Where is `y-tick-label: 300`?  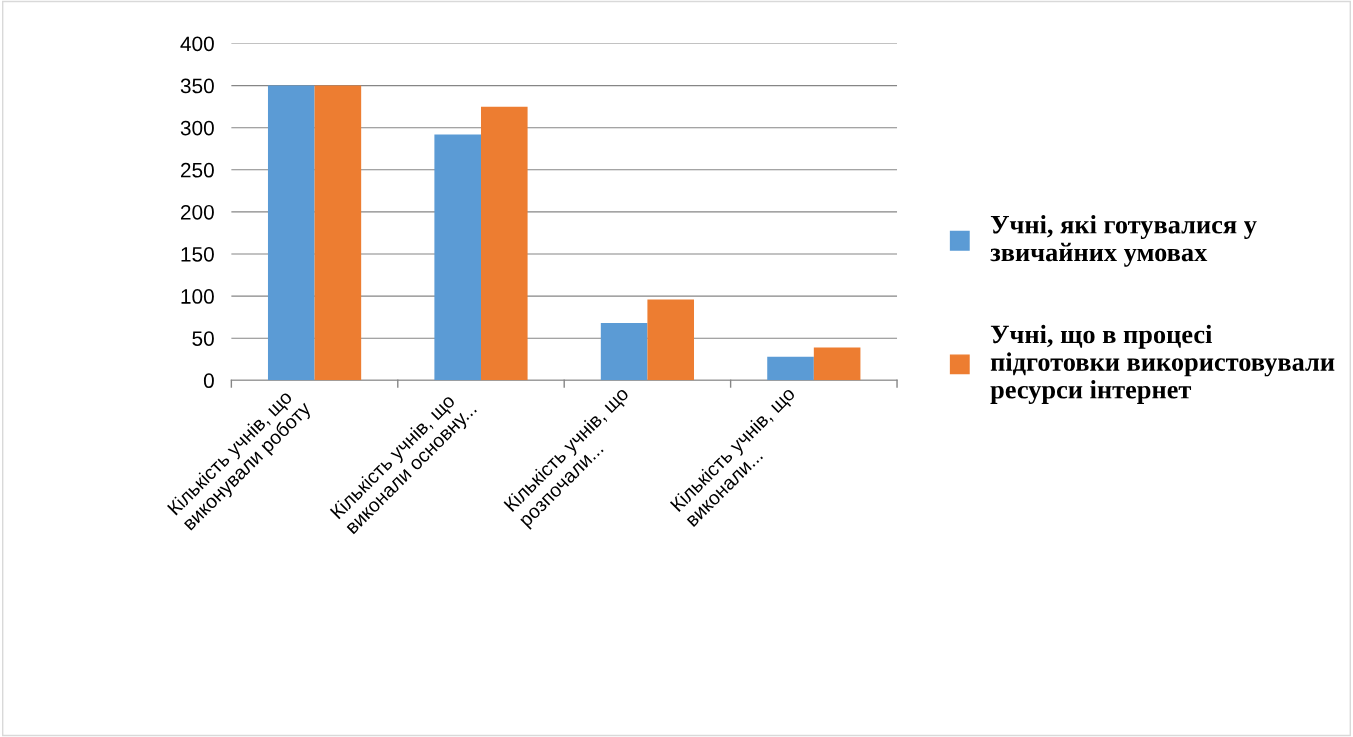 y-tick-label: 300 is located at coordinates (197, 128).